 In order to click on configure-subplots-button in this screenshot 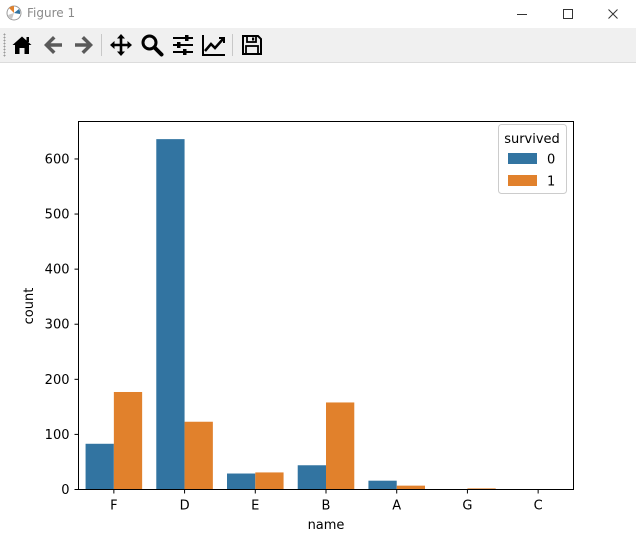, I will do `click(183, 45)`.